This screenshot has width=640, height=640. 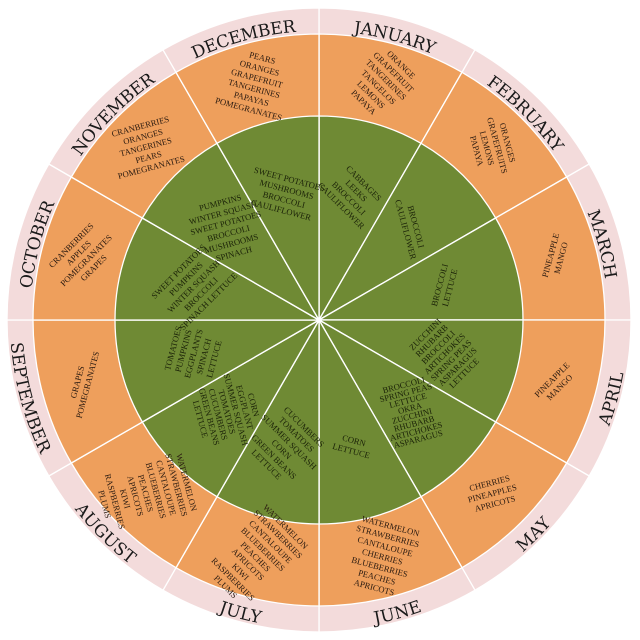 What do you see at coordinates (370, 219) in the screenshot?
I see `veg-sector-january` at bounding box center [370, 219].